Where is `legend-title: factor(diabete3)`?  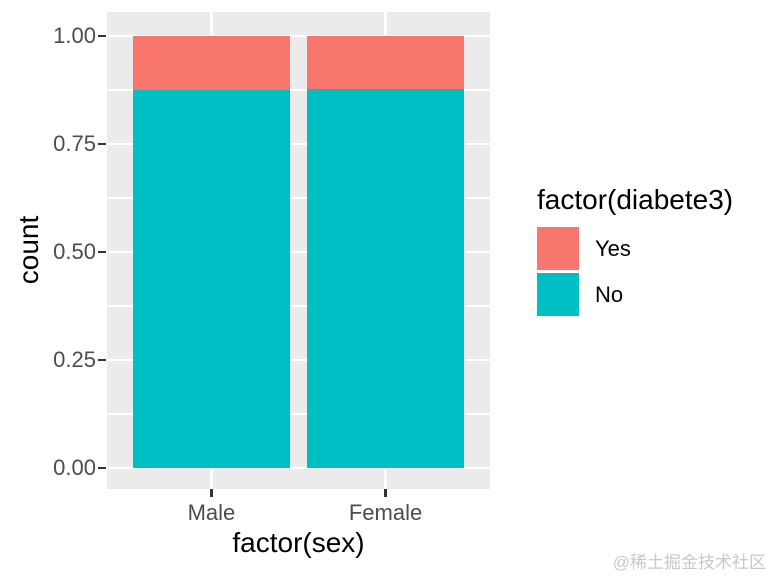
legend-title: factor(diabete3) is located at coordinates (635, 199).